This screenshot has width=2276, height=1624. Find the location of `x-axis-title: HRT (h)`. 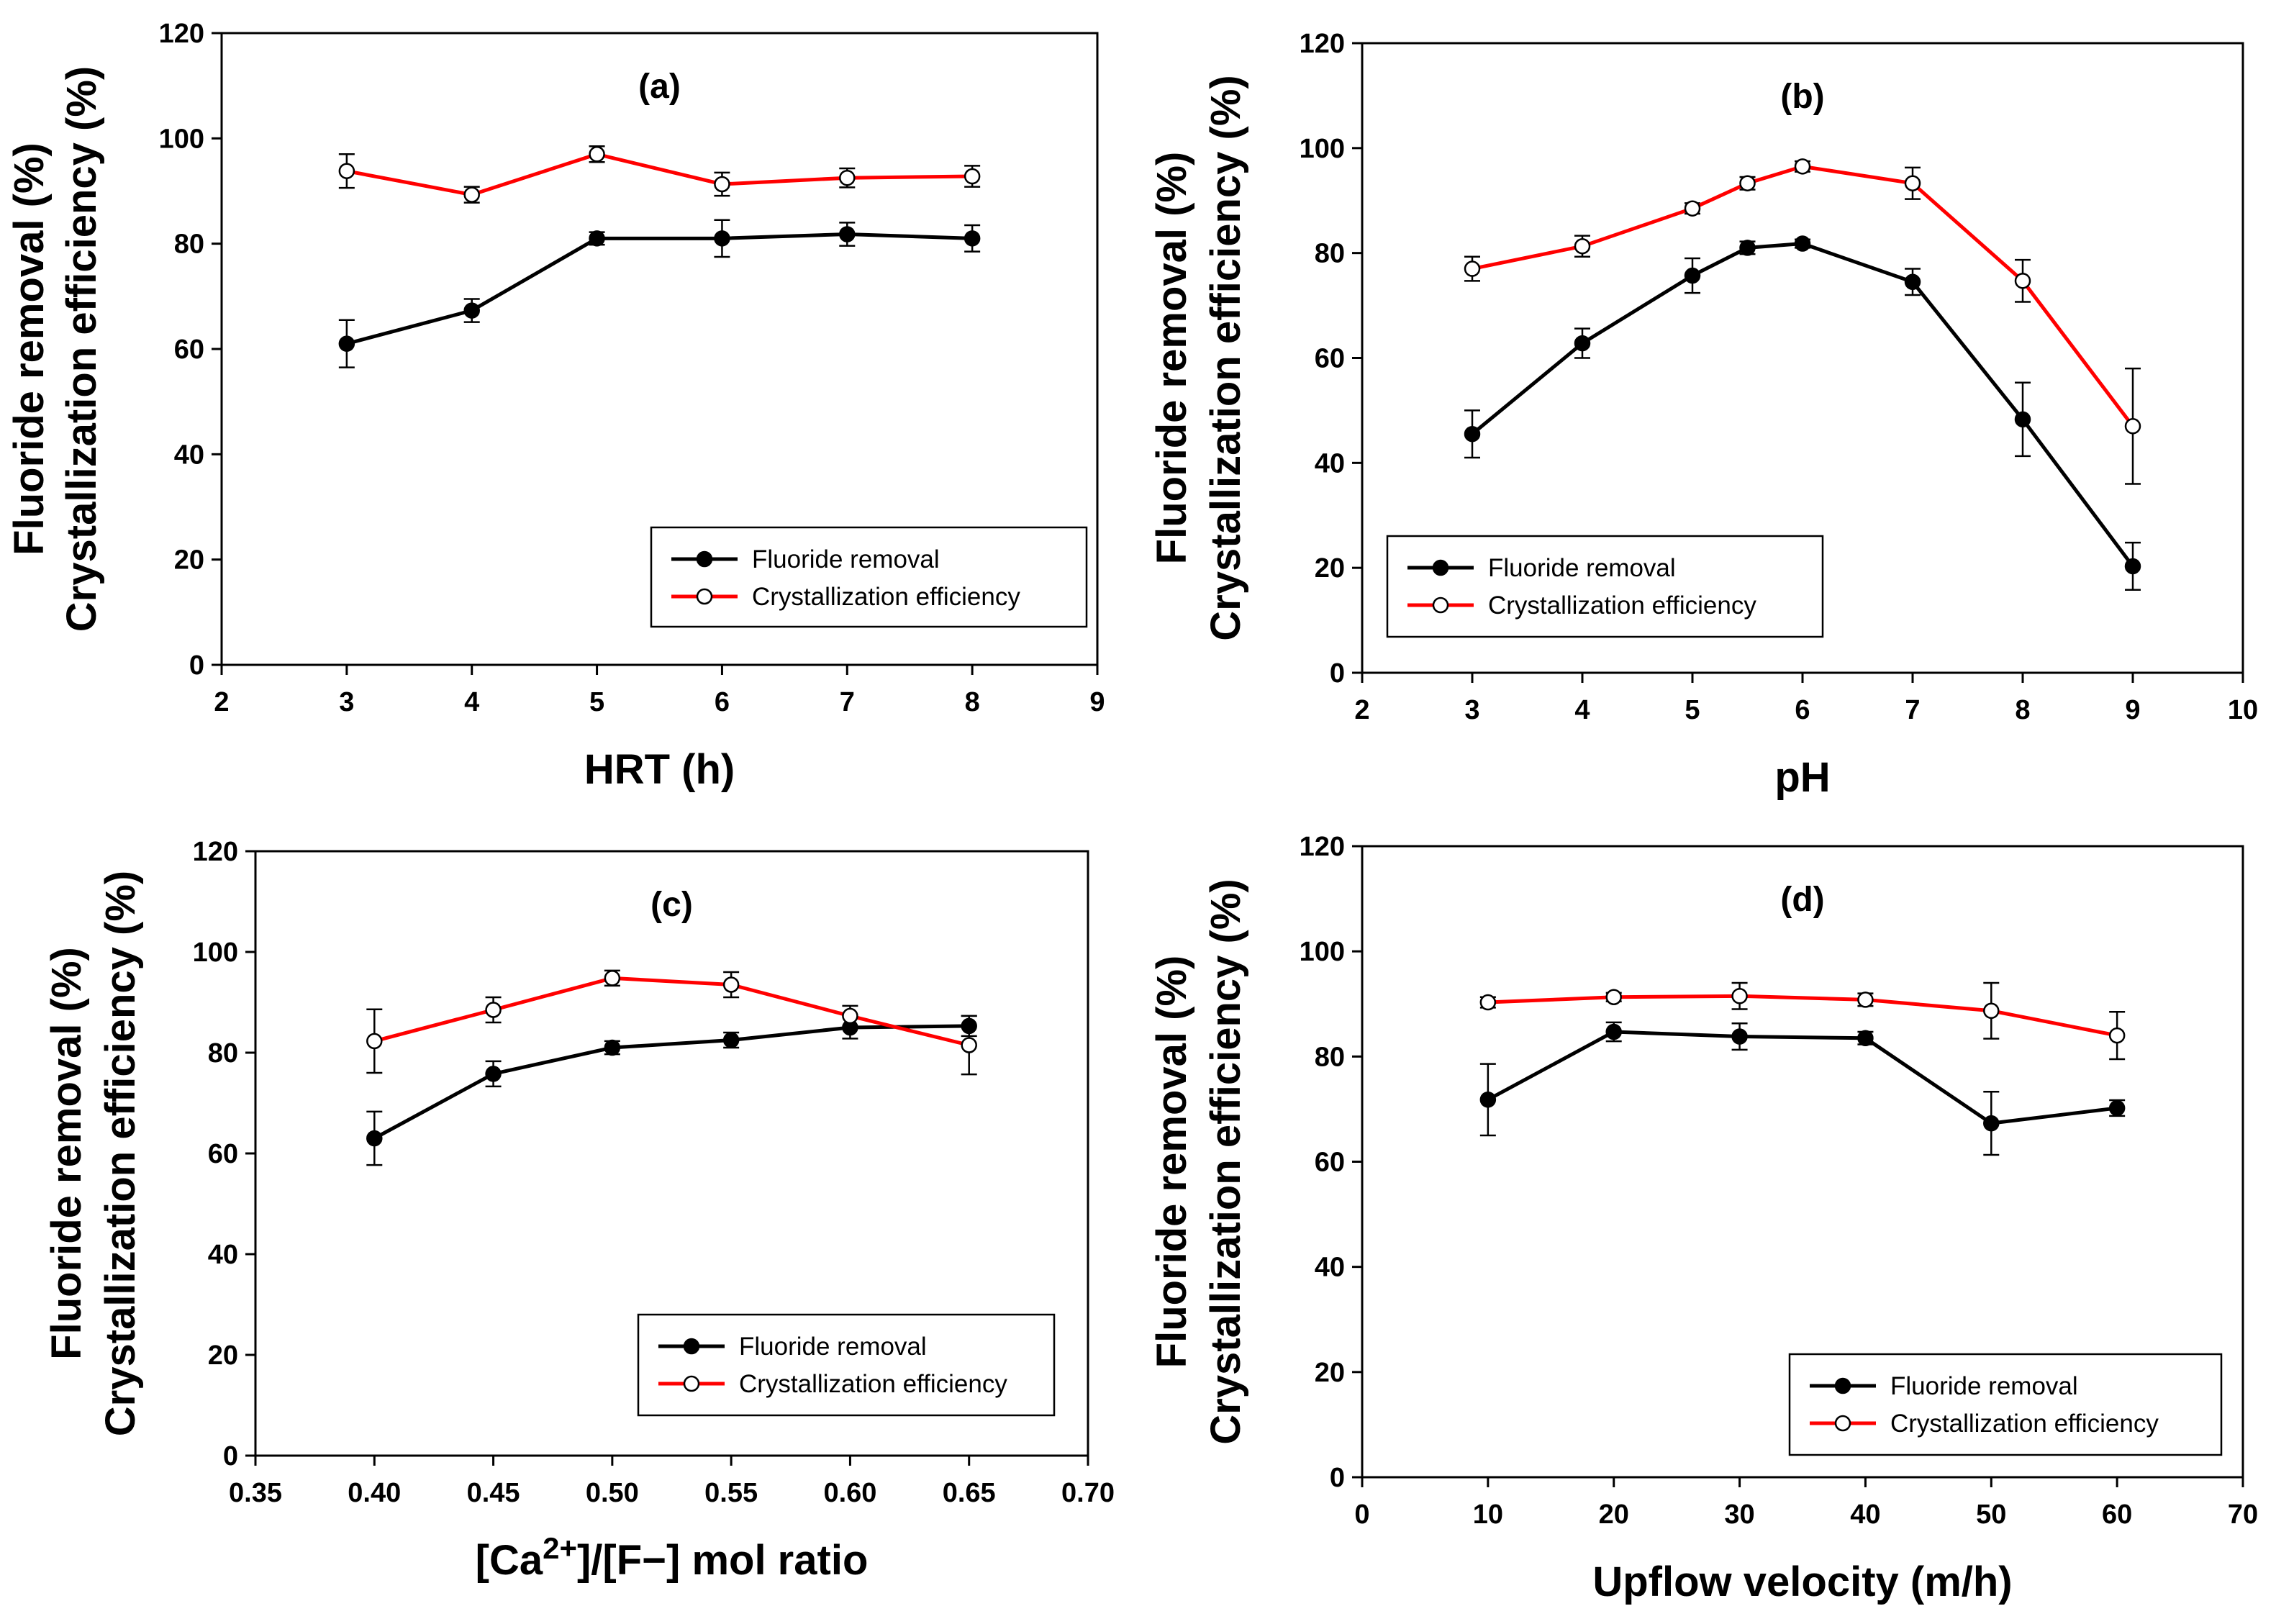

x-axis-title: HRT (h) is located at coordinates (660, 769).